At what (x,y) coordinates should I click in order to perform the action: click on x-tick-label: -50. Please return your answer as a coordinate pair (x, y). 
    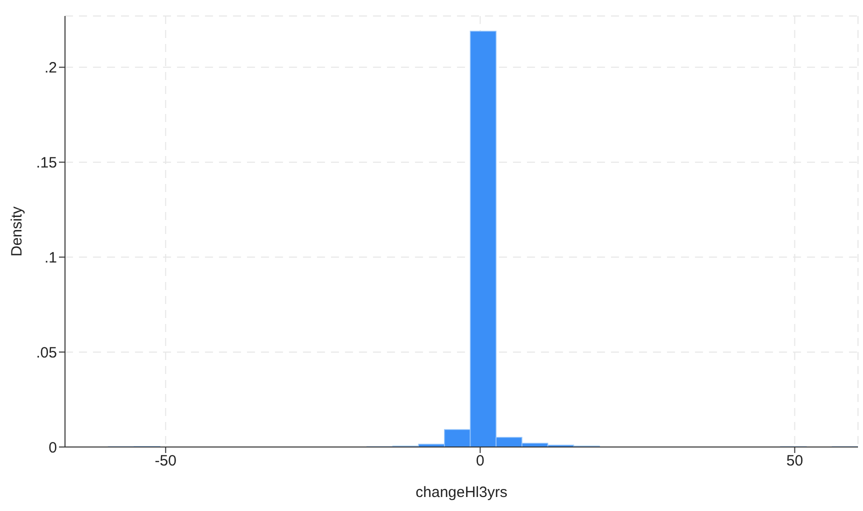
    Looking at the image, I should click on (165, 461).